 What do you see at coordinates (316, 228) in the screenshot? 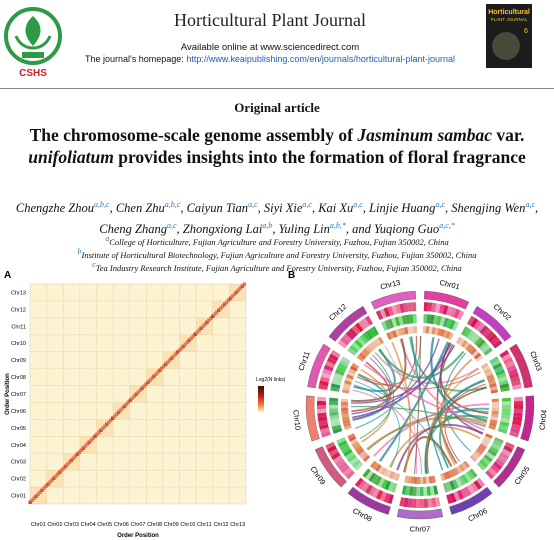
I see `author: Yuling Lina,b,*` at bounding box center [316, 228].